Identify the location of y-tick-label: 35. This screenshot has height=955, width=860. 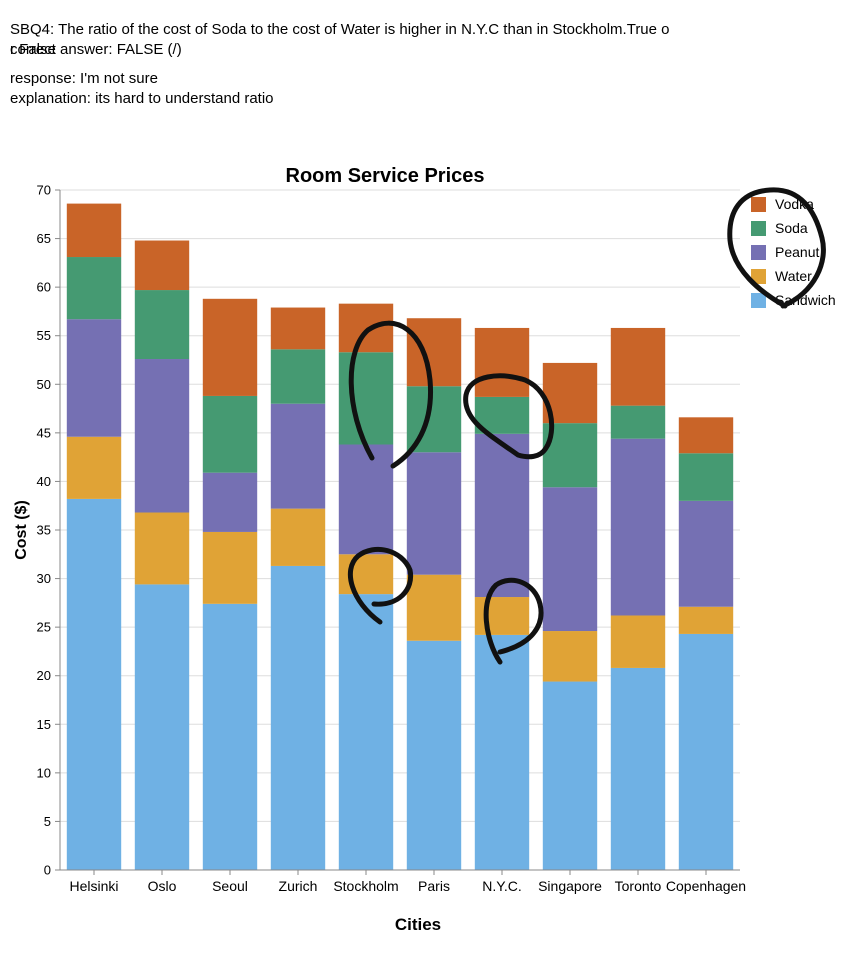
(44, 530).